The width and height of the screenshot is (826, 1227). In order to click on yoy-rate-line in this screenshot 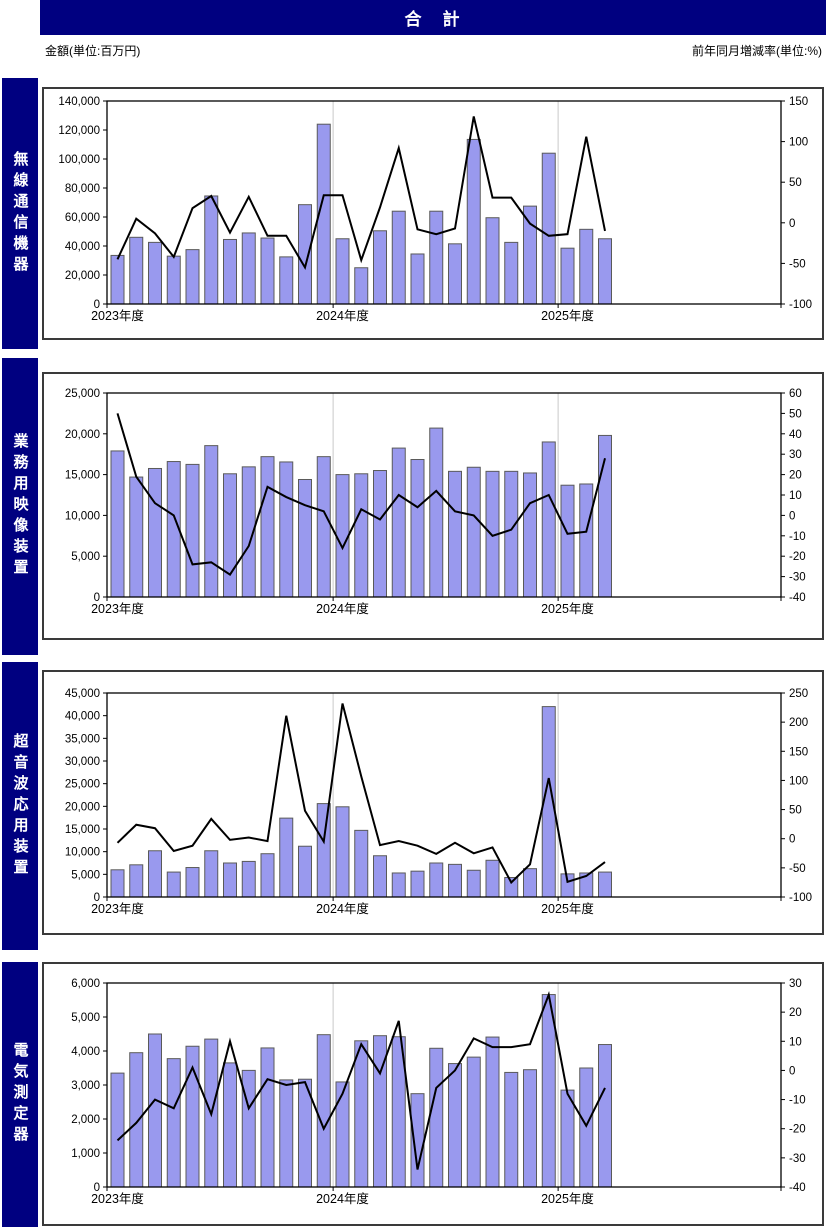, I will do `click(361, 494)`.